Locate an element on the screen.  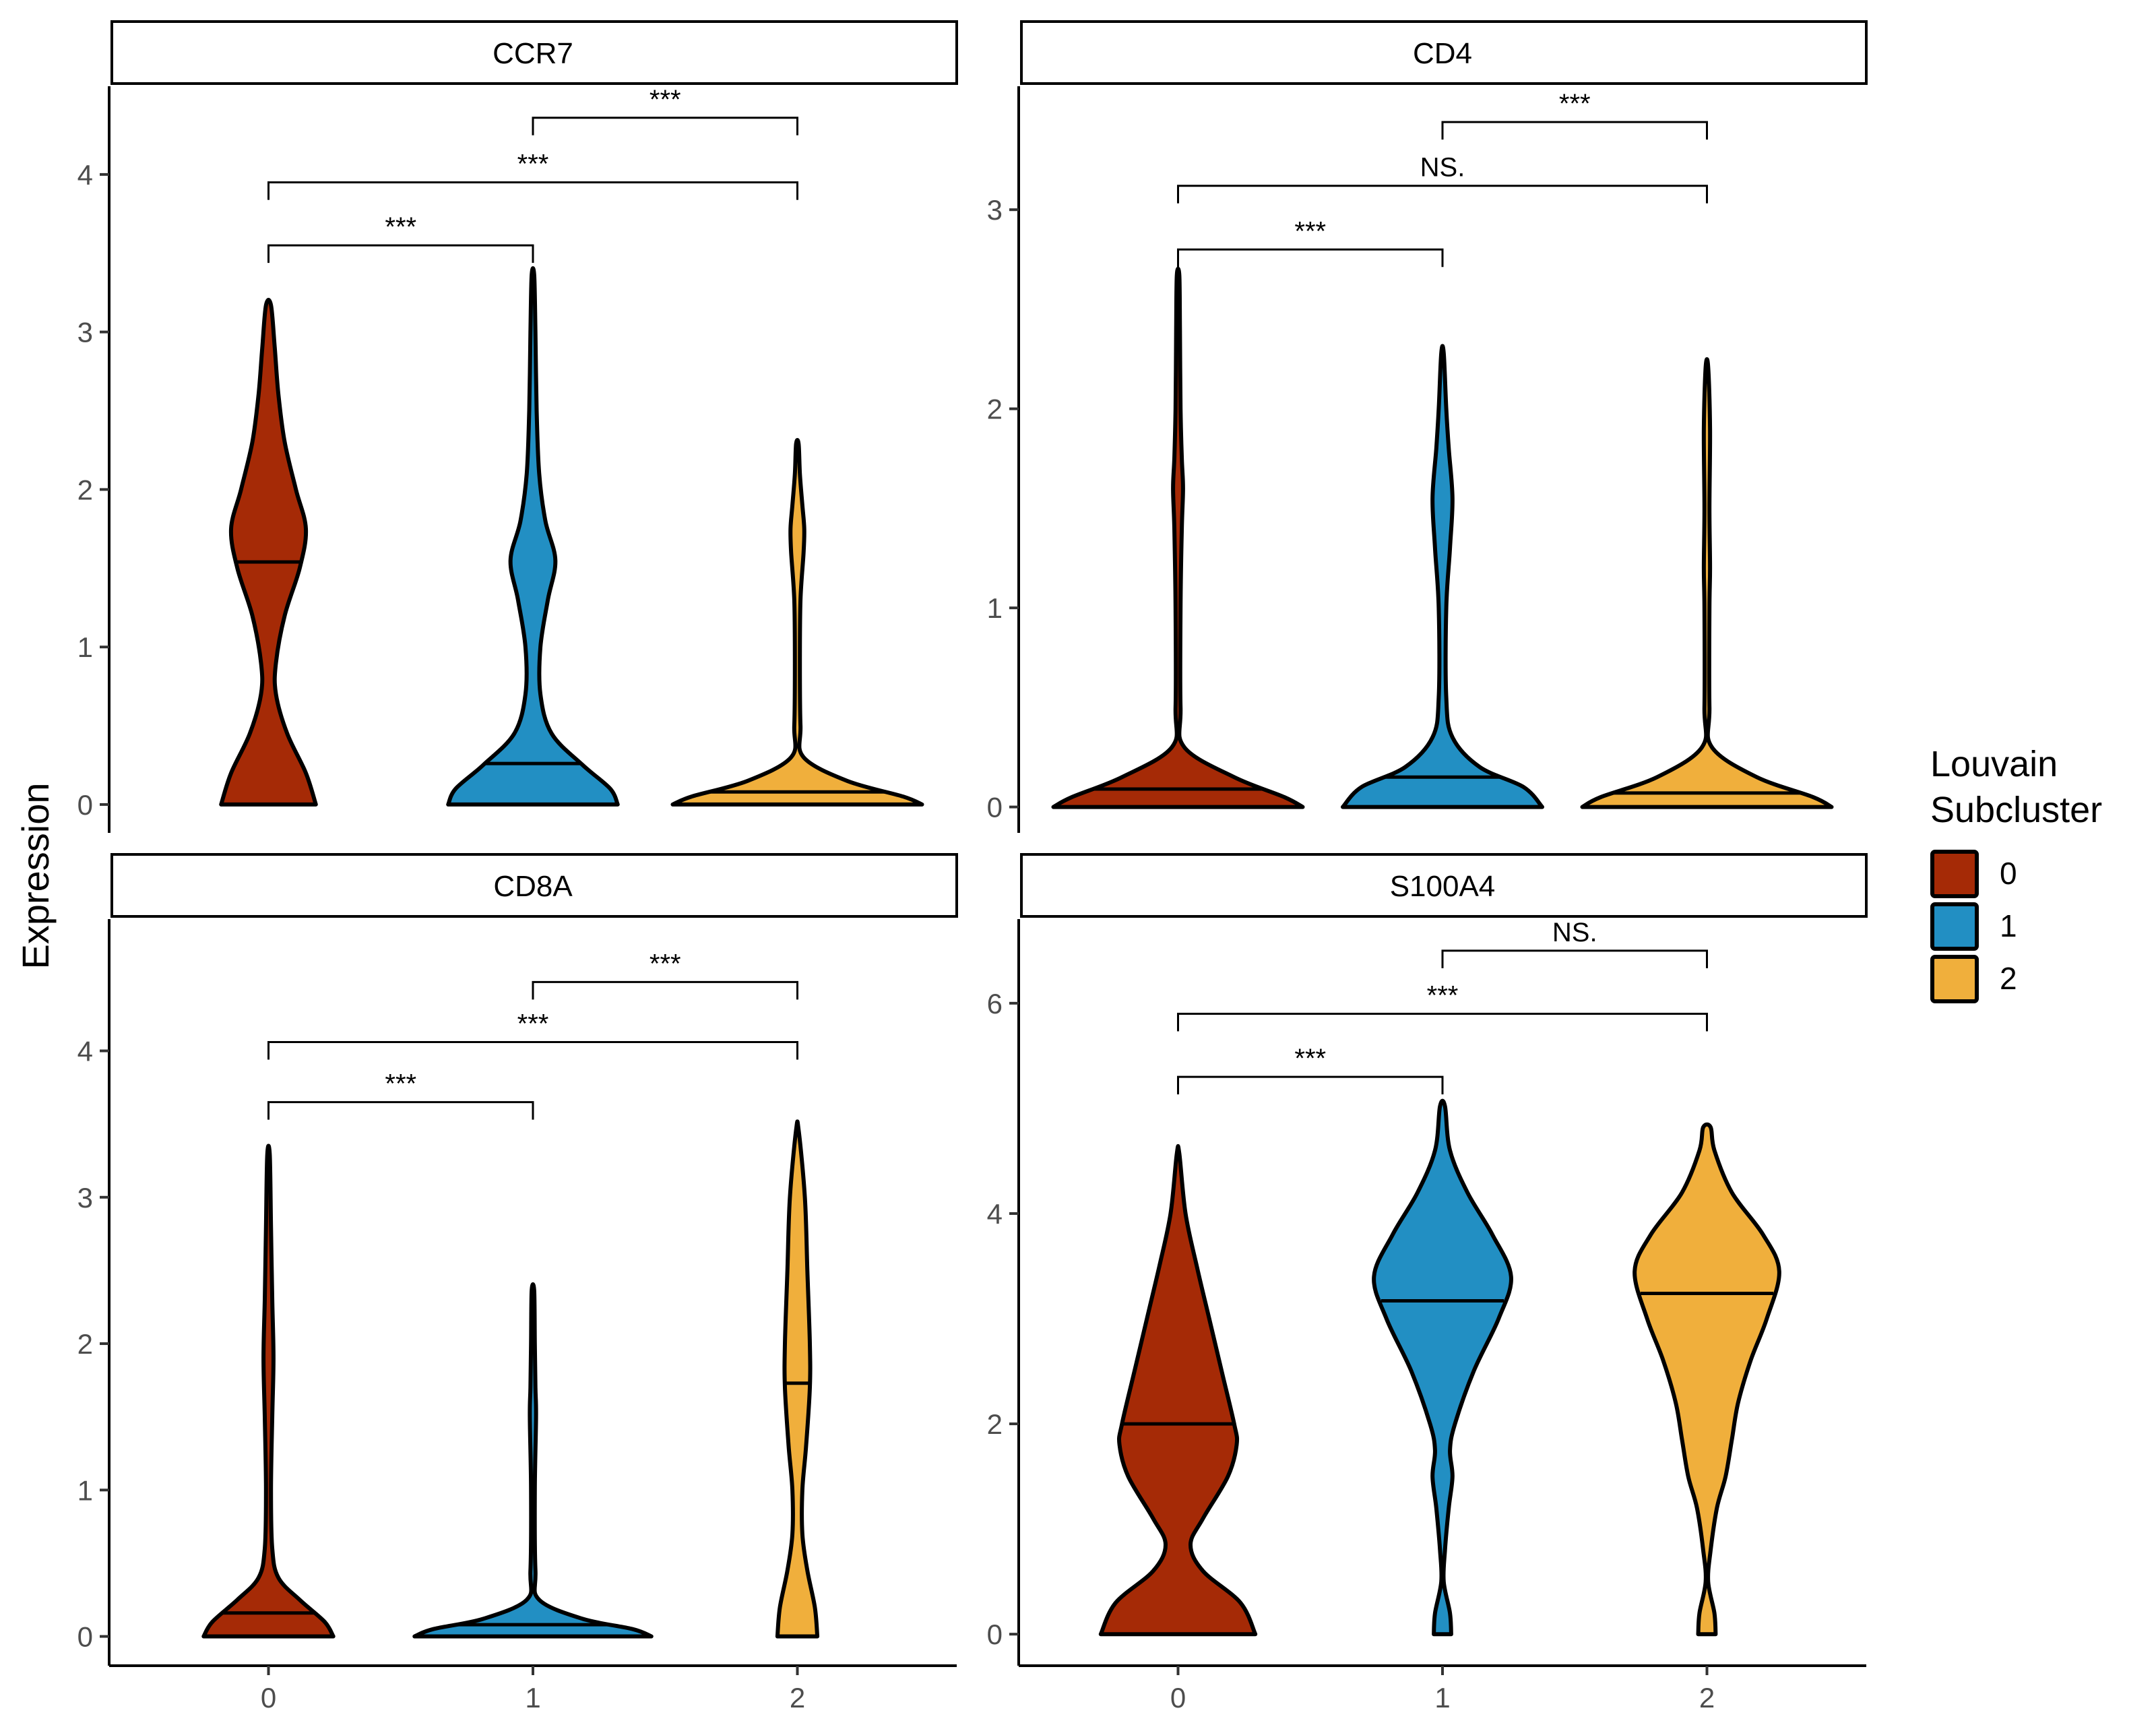
legend-label-1: 1 is located at coordinates (2008, 925).